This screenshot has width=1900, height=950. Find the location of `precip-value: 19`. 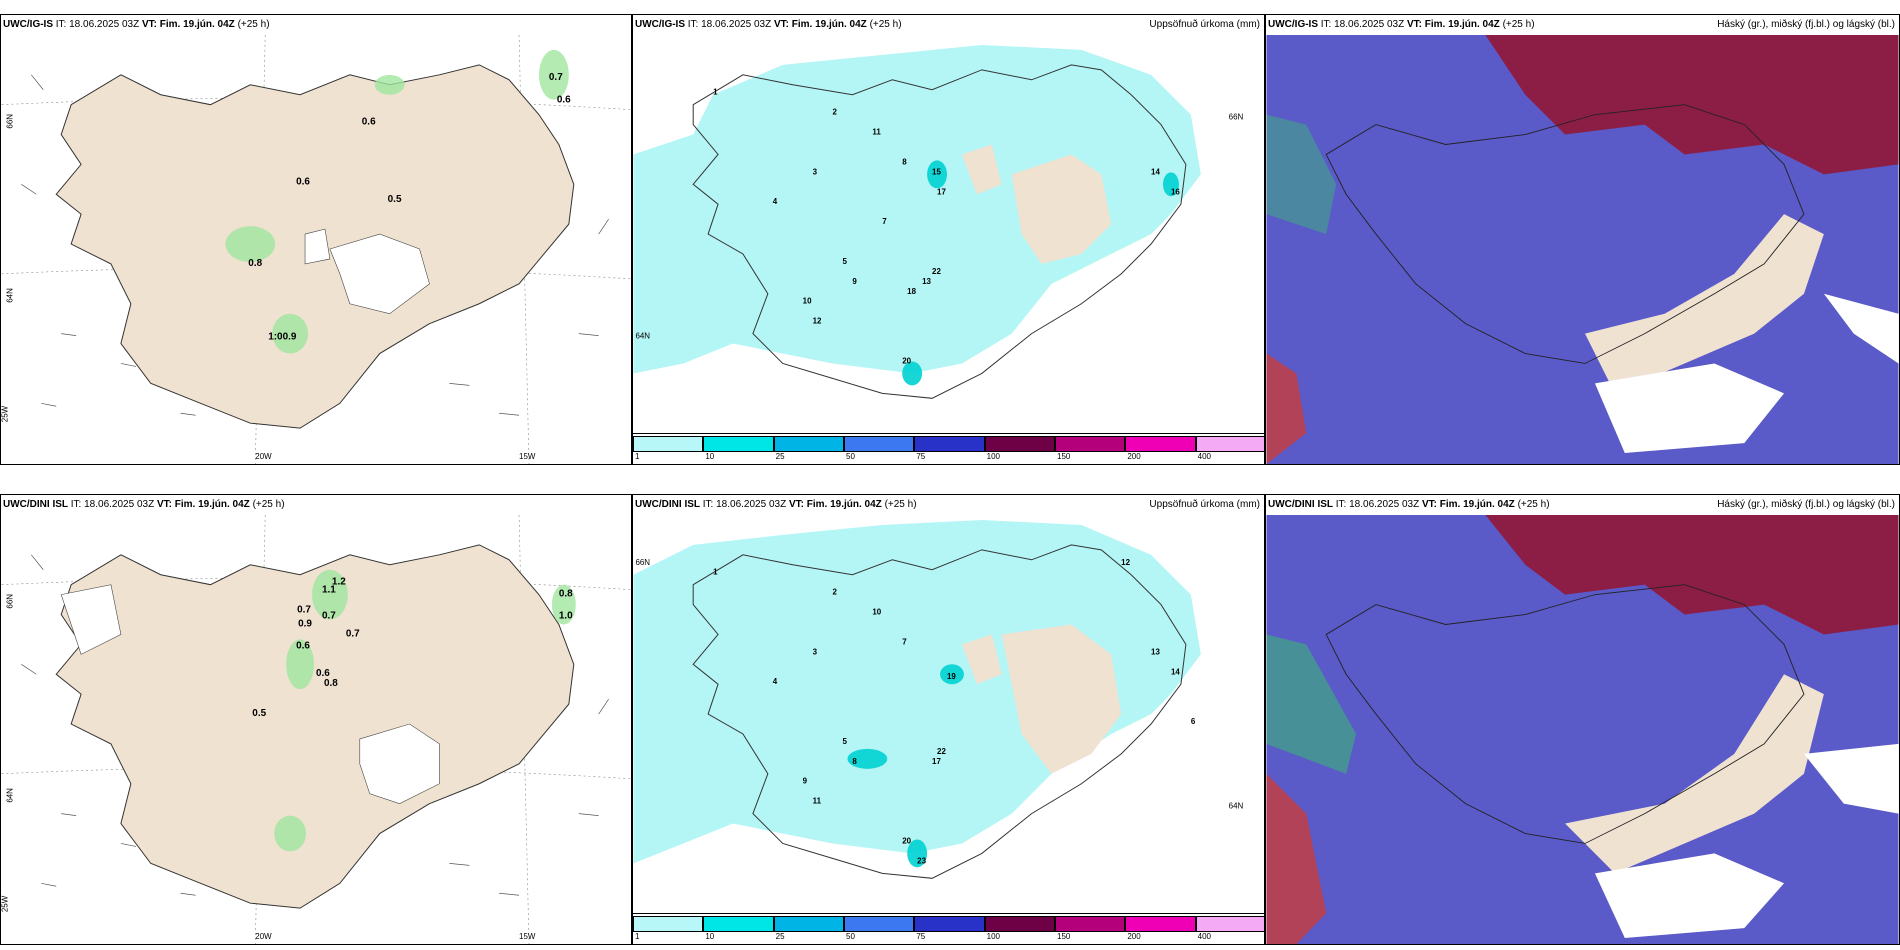

precip-value: 19 is located at coordinates (951, 676).